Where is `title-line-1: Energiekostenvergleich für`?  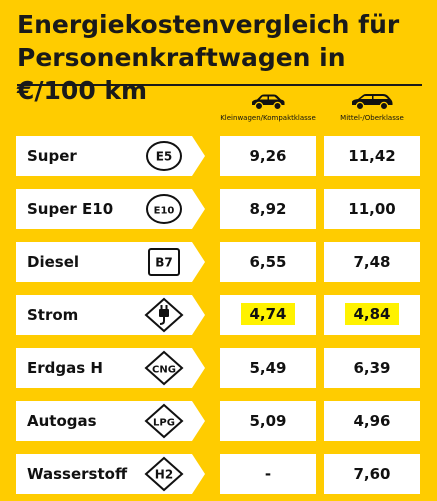
title-line-1: Energiekostenvergleich für is located at coordinates (208, 24).